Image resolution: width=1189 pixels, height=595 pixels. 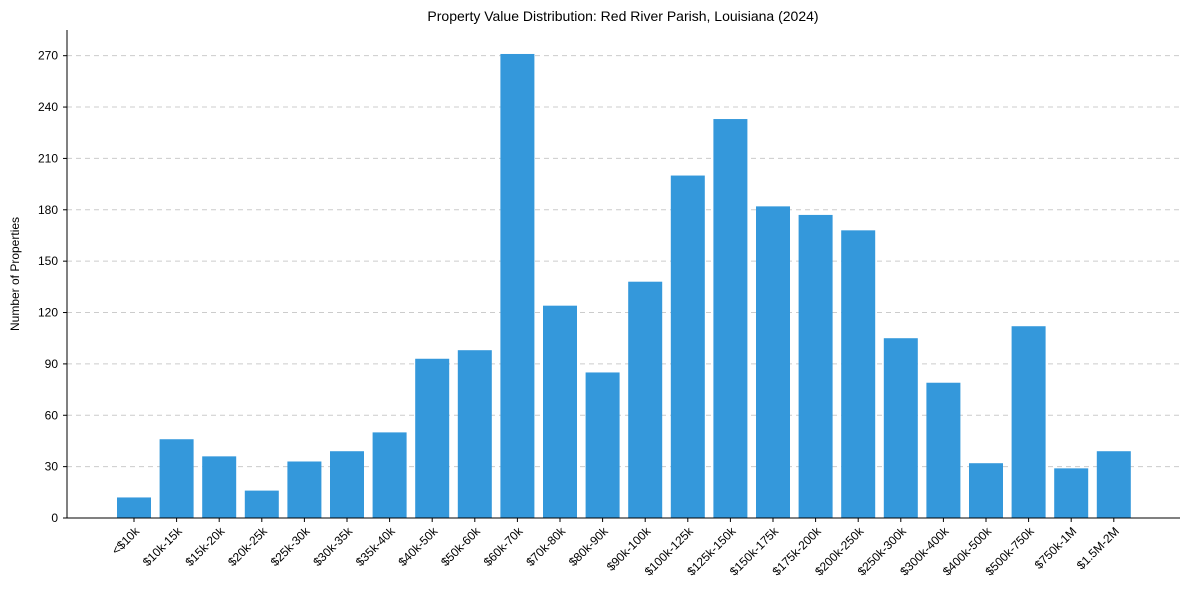 What do you see at coordinates (52, 467) in the screenshot?
I see `y-tick-label: 30` at bounding box center [52, 467].